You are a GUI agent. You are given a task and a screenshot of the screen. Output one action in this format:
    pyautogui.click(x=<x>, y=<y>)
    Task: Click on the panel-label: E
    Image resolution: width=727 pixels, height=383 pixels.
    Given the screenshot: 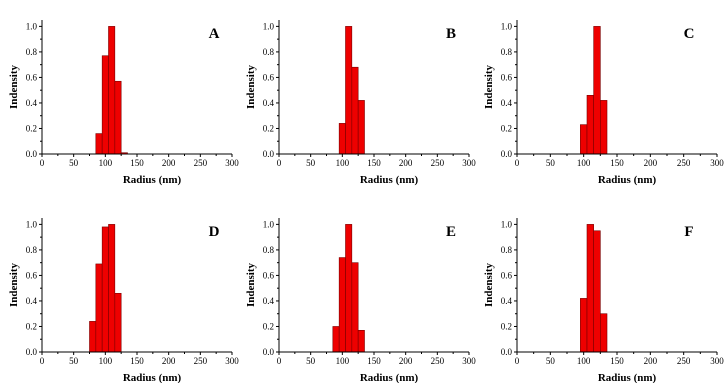 What is the action you would take?
    pyautogui.click(x=451, y=232)
    